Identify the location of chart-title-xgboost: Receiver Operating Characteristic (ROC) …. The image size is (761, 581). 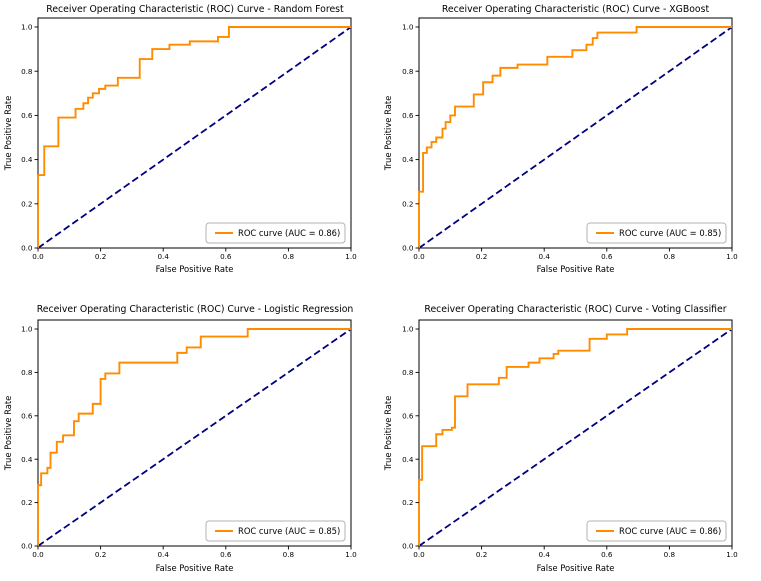
(575, 9).